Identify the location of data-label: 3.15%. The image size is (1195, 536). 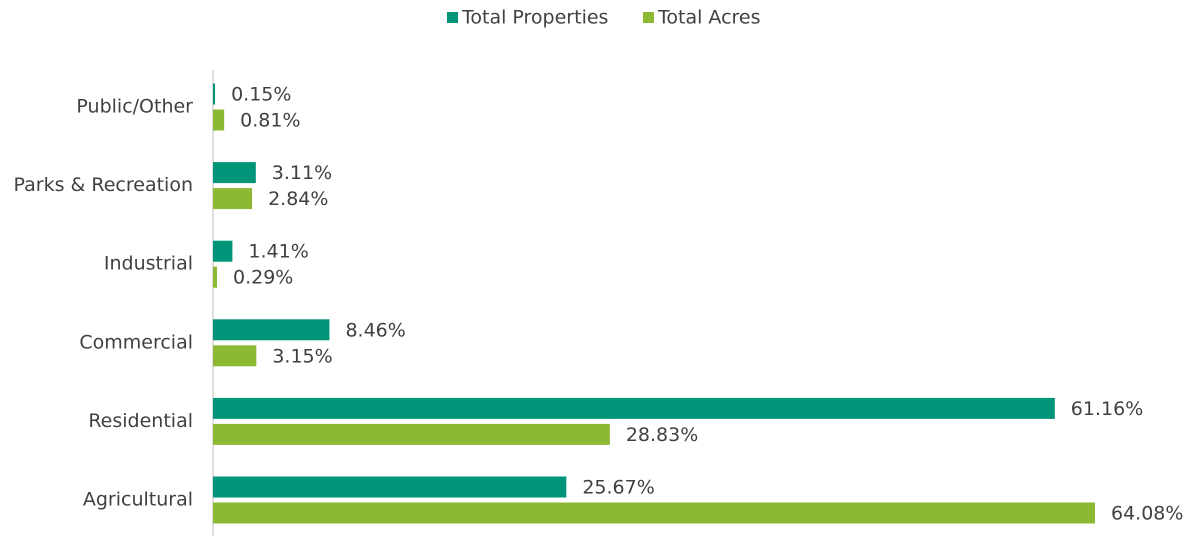
(302, 356).